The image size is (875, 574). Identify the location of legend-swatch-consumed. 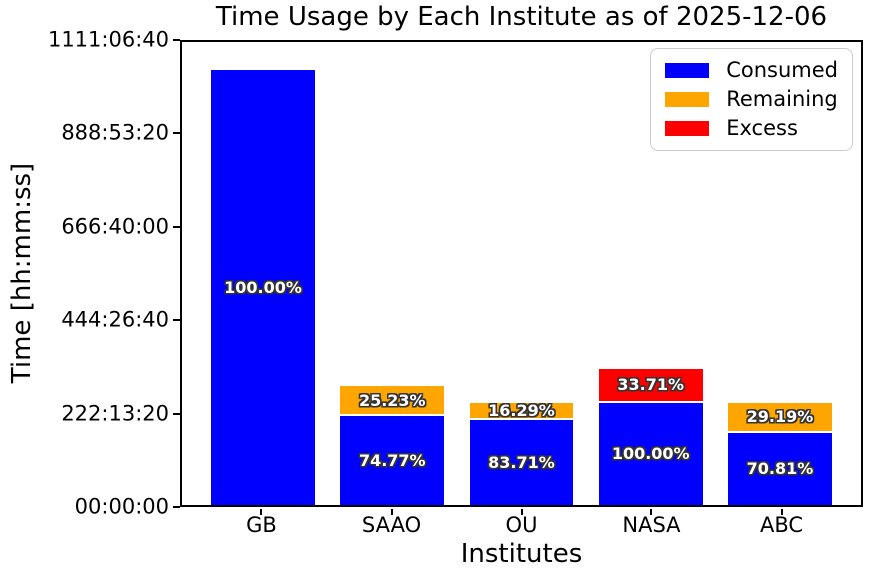
(687, 70).